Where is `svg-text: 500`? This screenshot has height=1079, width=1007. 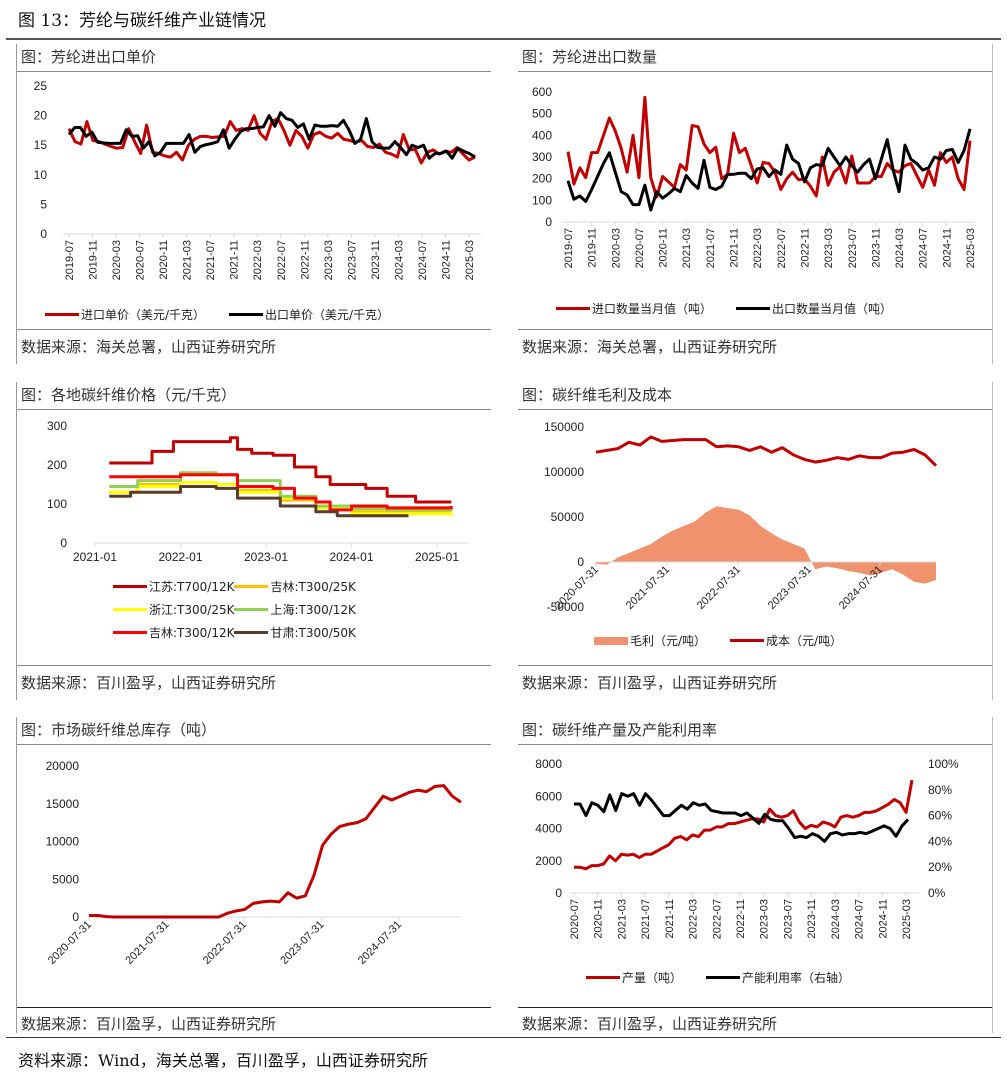 svg-text: 500 is located at coordinates (542, 114).